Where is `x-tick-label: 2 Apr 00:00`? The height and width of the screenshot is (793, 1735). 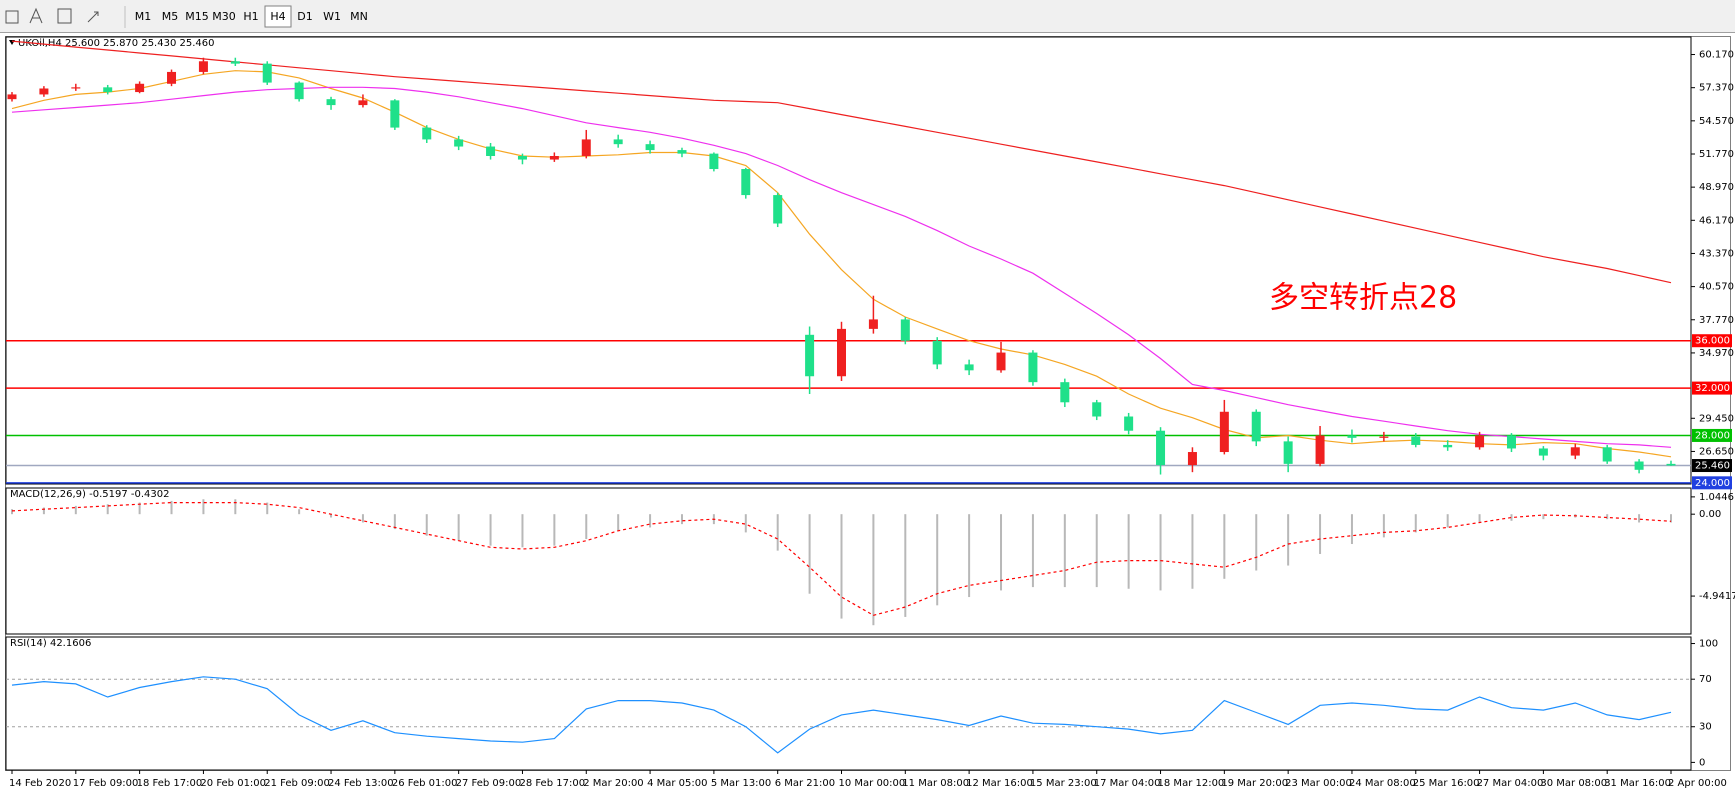 x-tick-label: 2 Apr 00:00 is located at coordinates (1697, 783).